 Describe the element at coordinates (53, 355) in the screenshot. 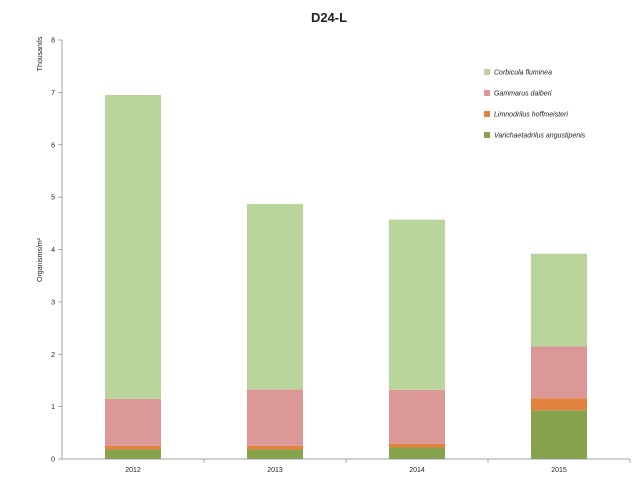

I see `y-tick-label-2: 2` at that location.